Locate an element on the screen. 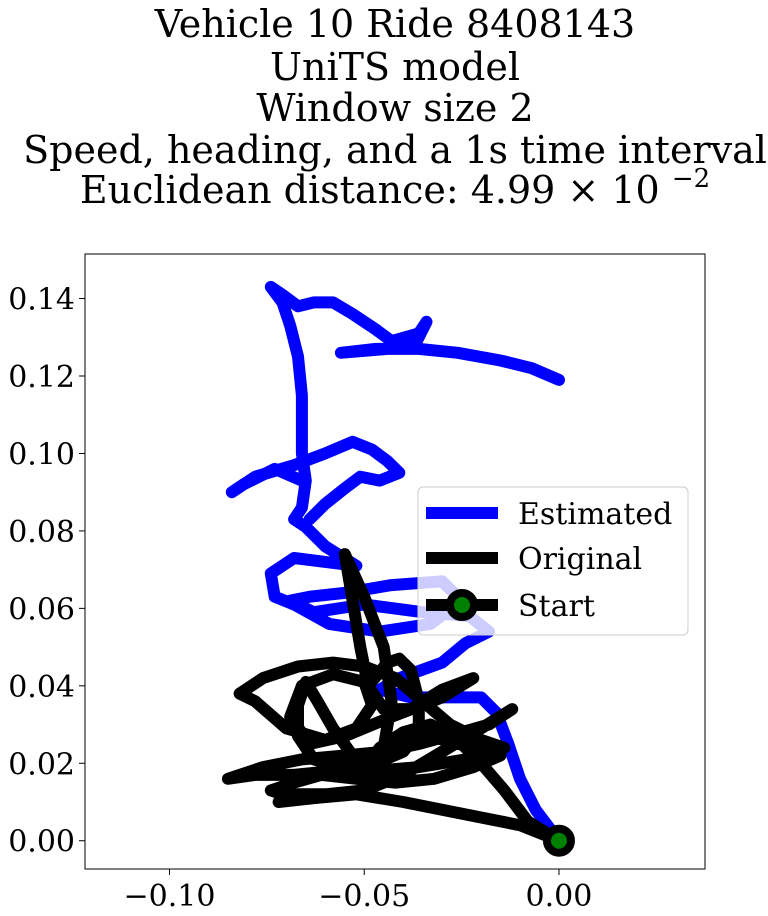 The width and height of the screenshot is (768, 916). legend-label-start: Start is located at coordinates (556, 606).